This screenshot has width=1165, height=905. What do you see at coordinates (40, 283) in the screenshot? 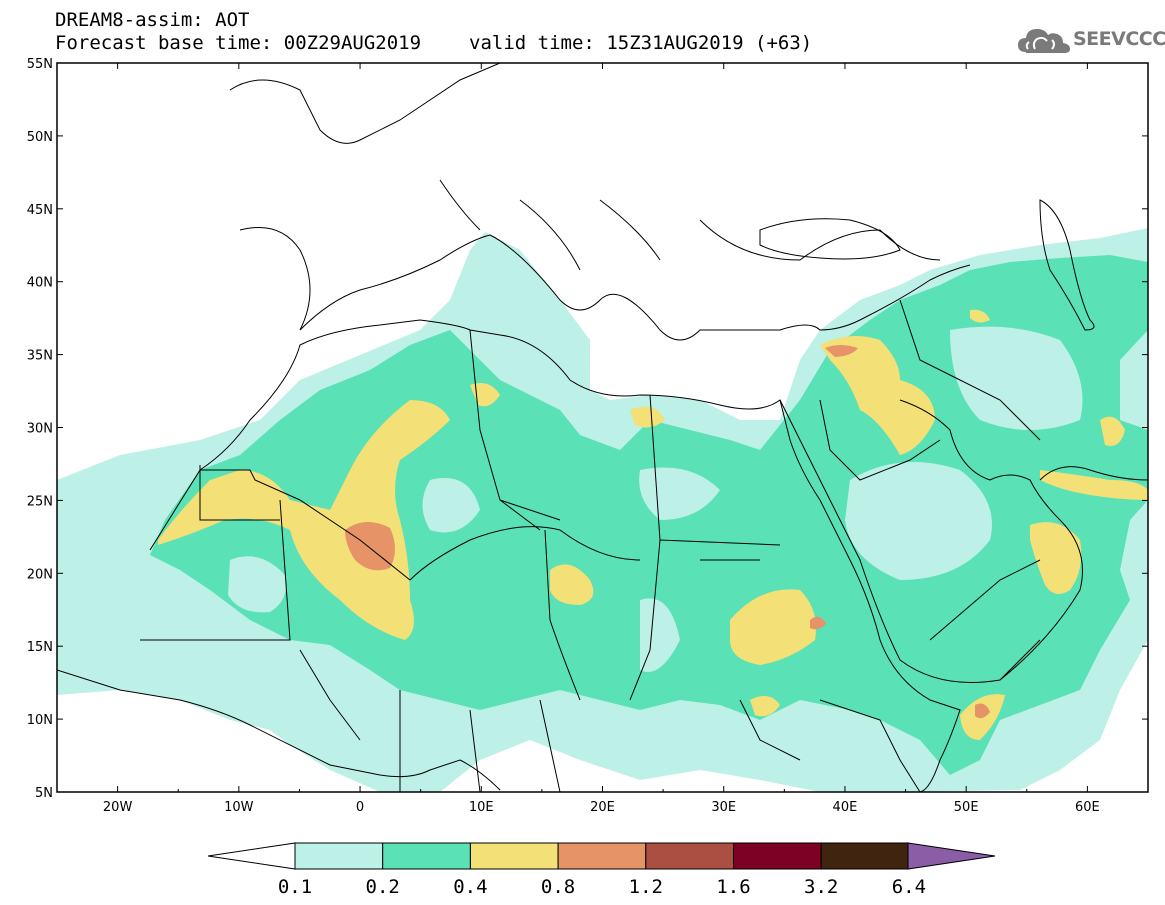
I see `lat-tick-label: 40N` at bounding box center [40, 283].